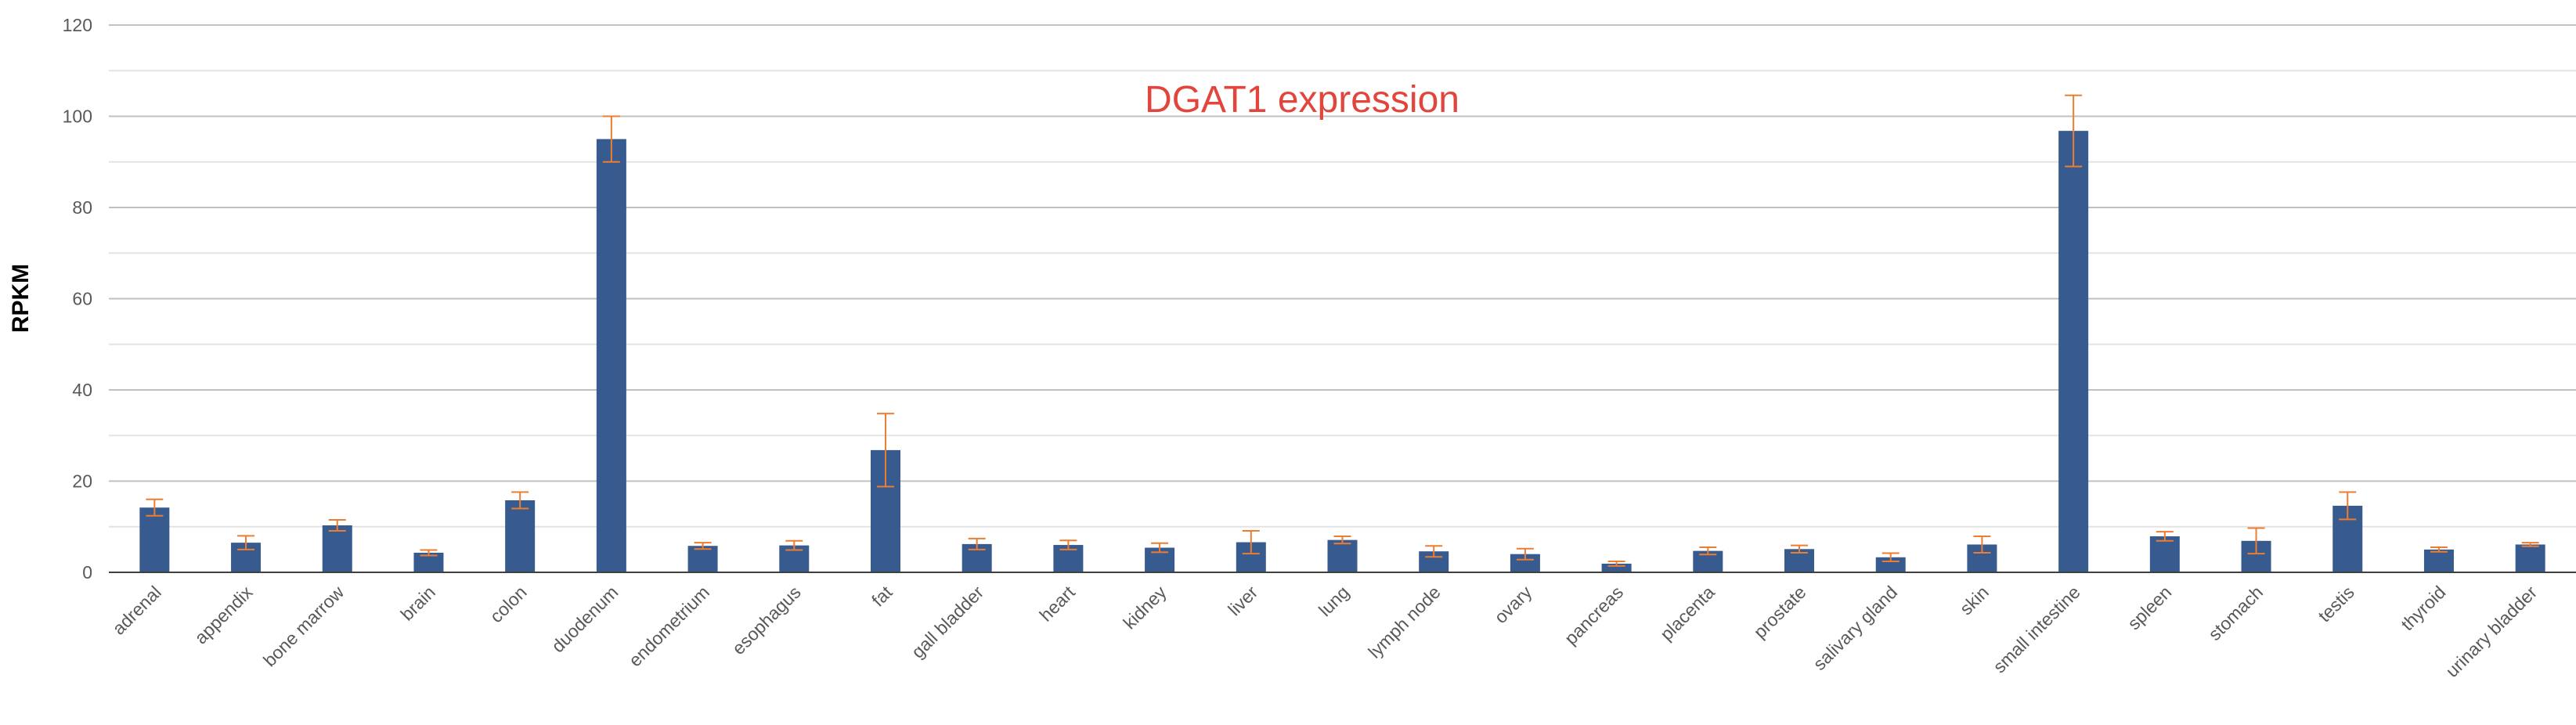 The image size is (2576, 725). I want to click on x-tick-label: endometrium, so click(669, 626).